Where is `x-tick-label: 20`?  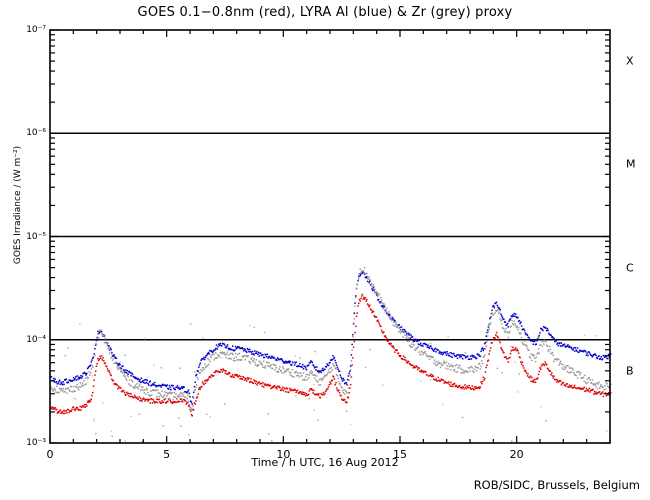 x-tick-label: 20 is located at coordinates (516, 454).